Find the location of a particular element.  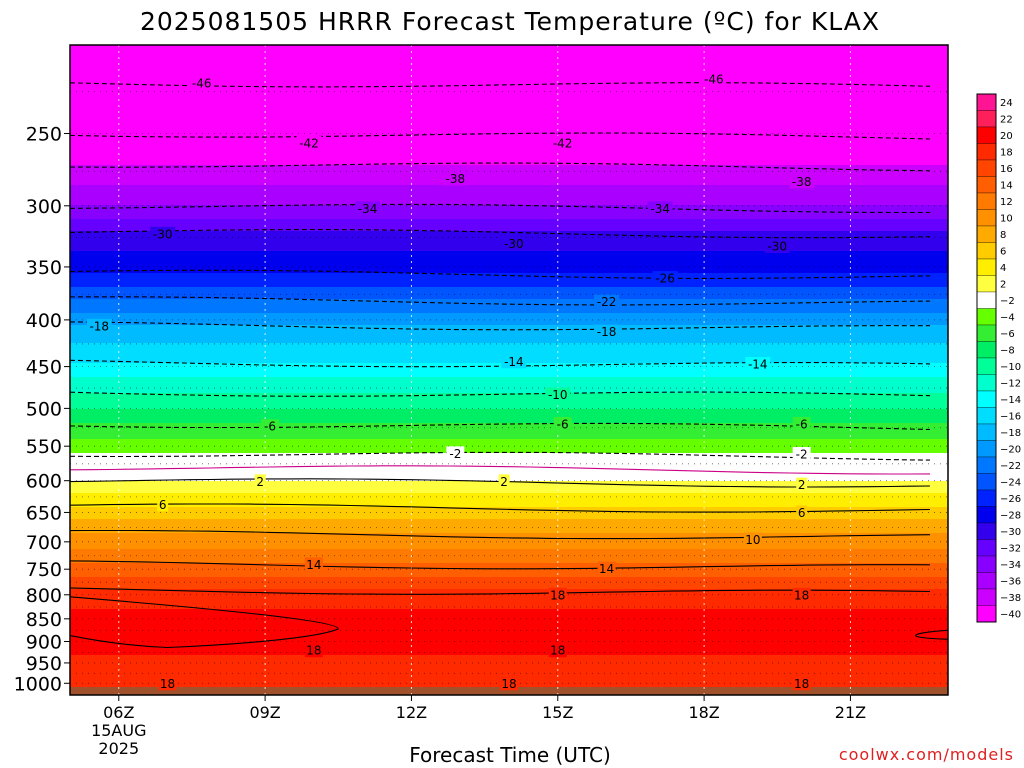

y-tick-label: 400 is located at coordinates (44, 321).